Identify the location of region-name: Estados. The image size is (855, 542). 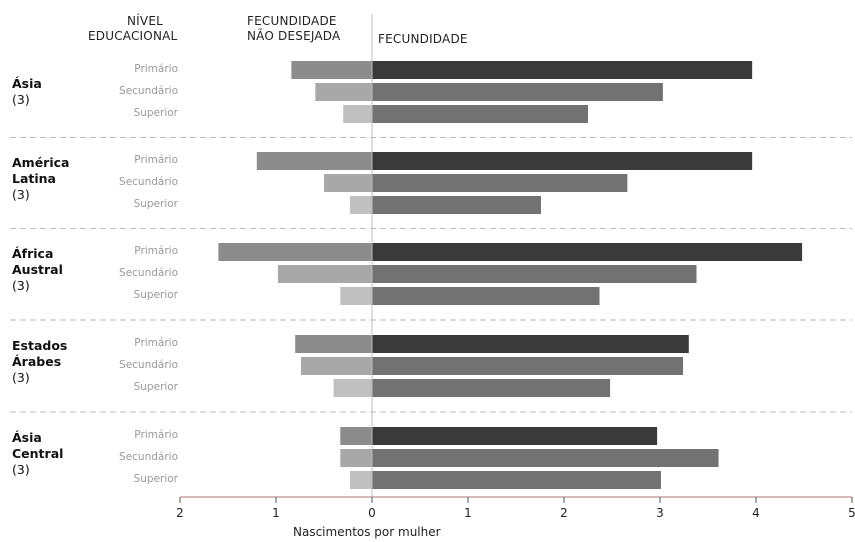
(40, 345).